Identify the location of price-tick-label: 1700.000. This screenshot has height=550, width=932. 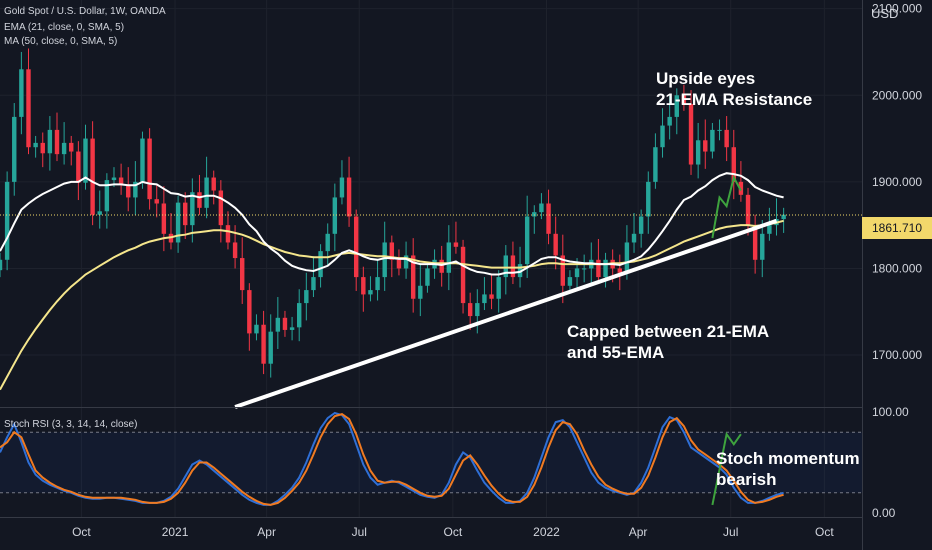
(897, 355).